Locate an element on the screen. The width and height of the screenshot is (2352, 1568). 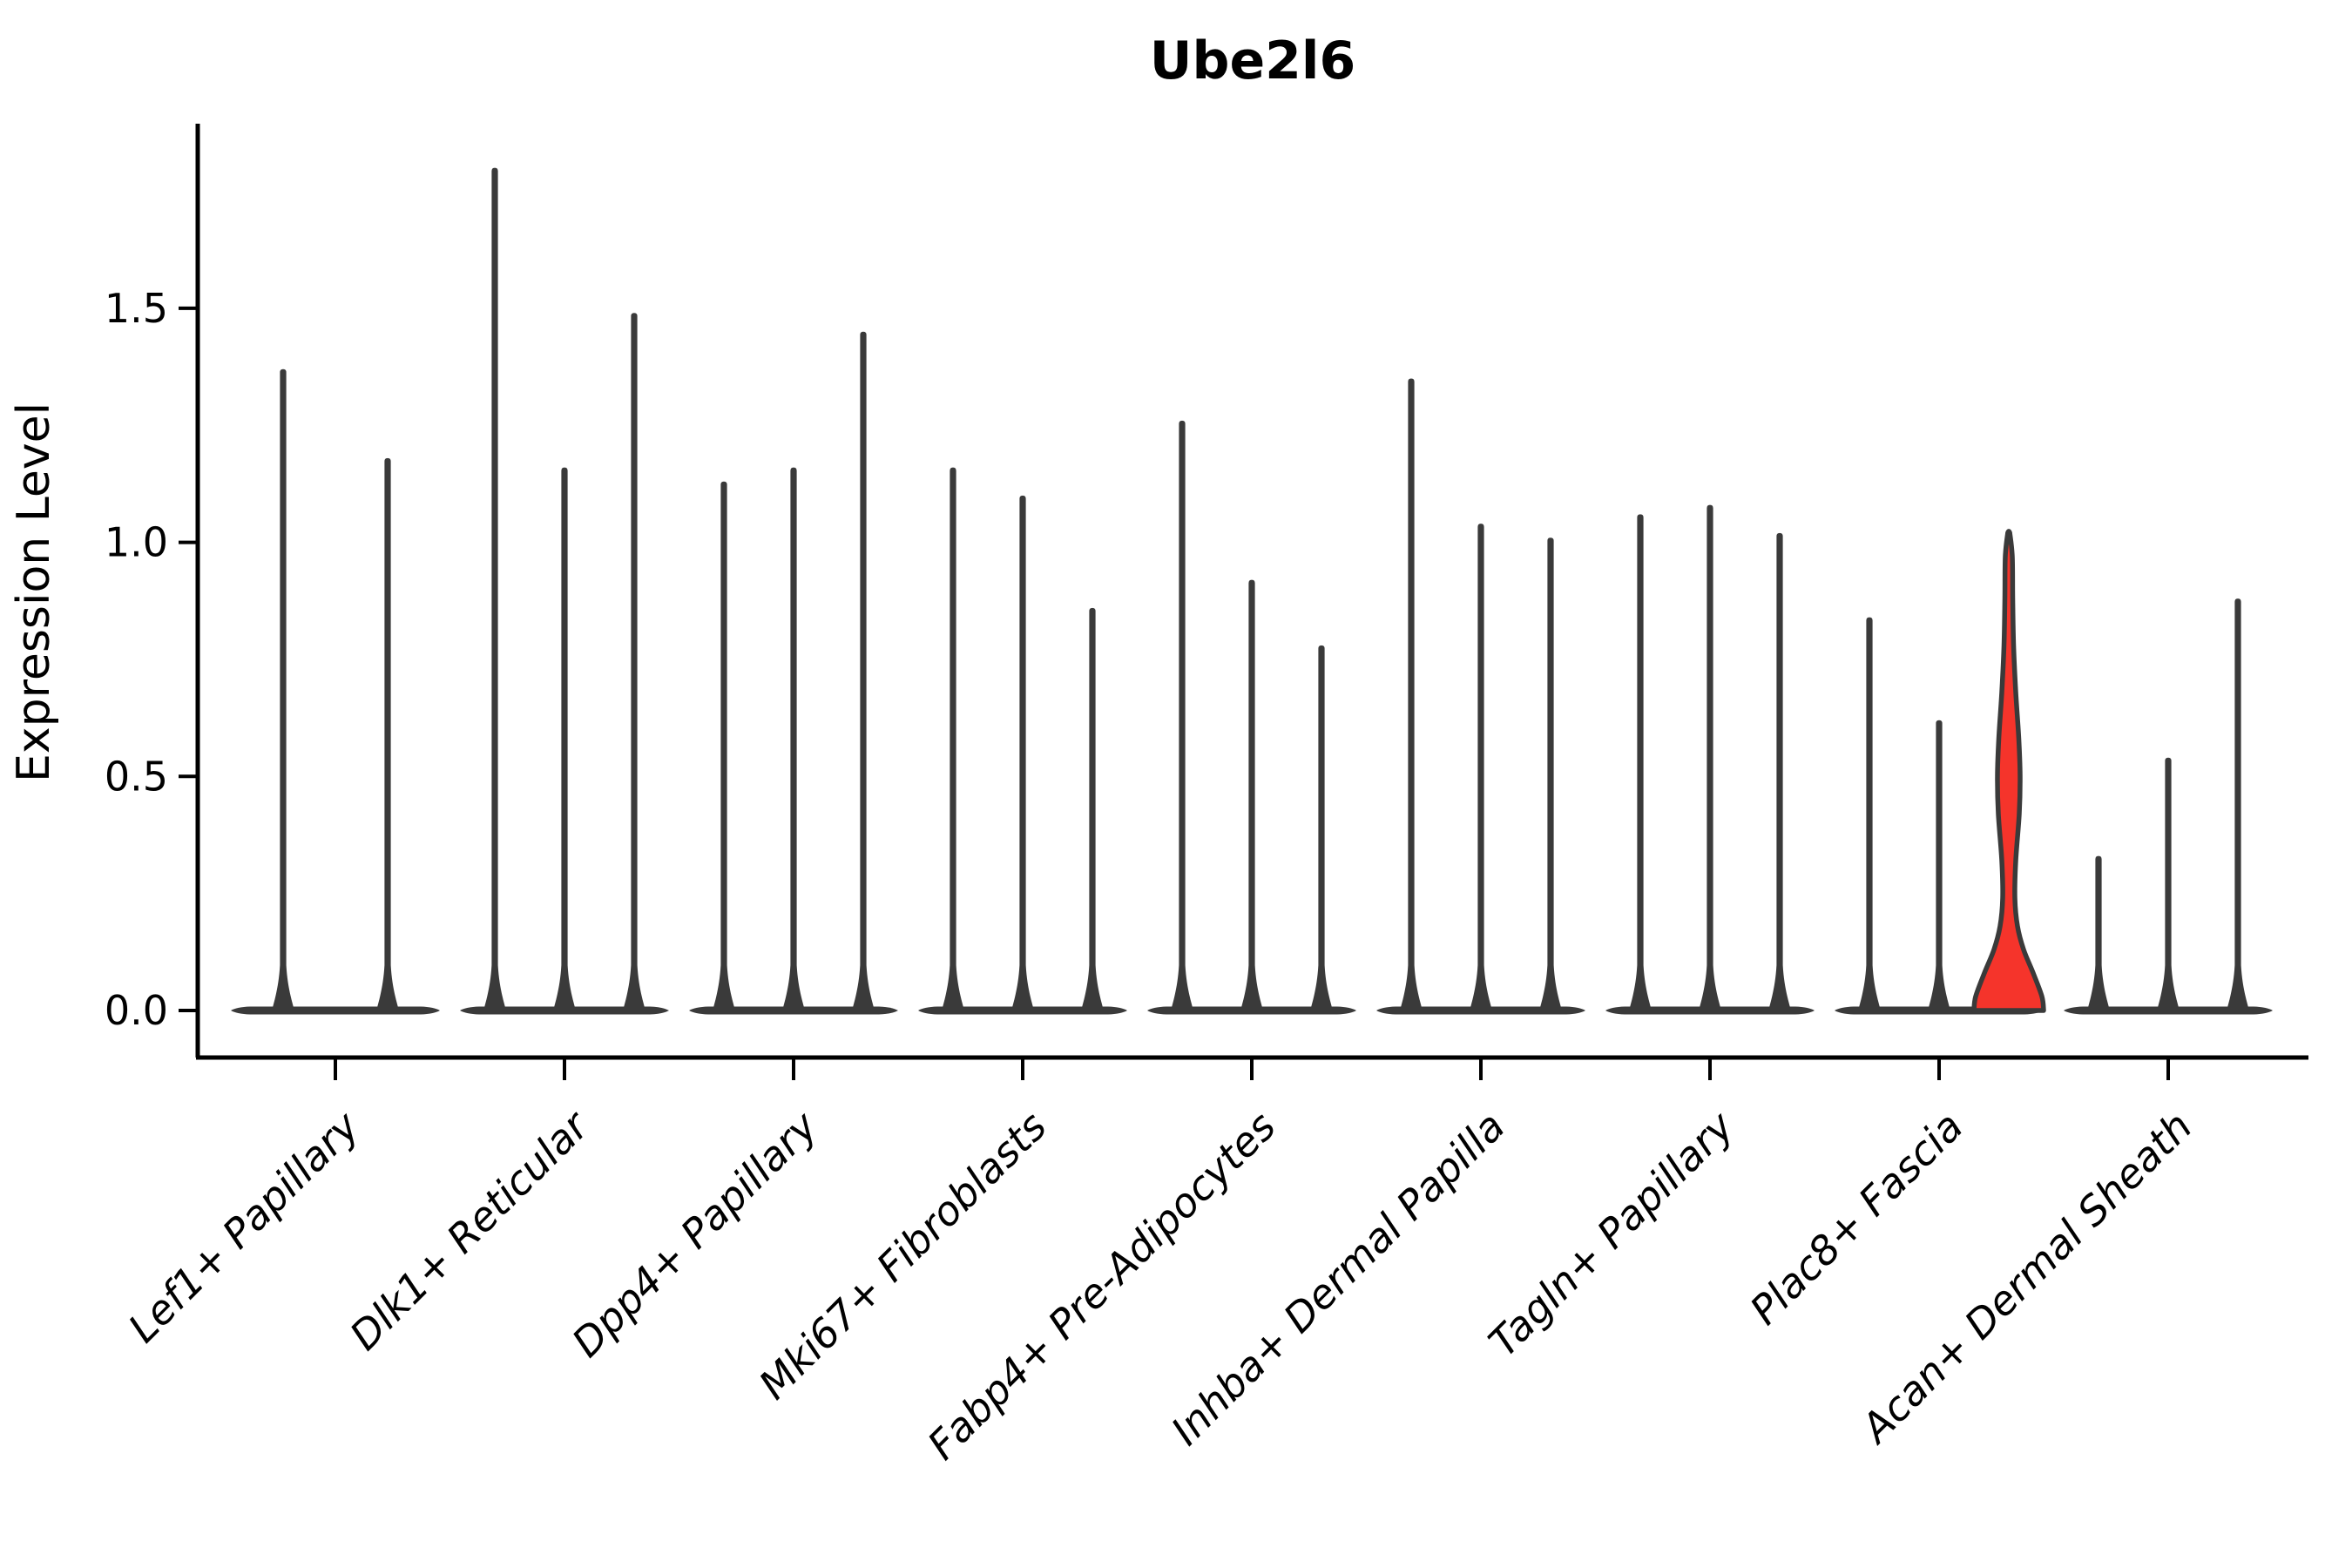
x-tick-label: Tagln+ Papillary is located at coordinates (1611, 1234).